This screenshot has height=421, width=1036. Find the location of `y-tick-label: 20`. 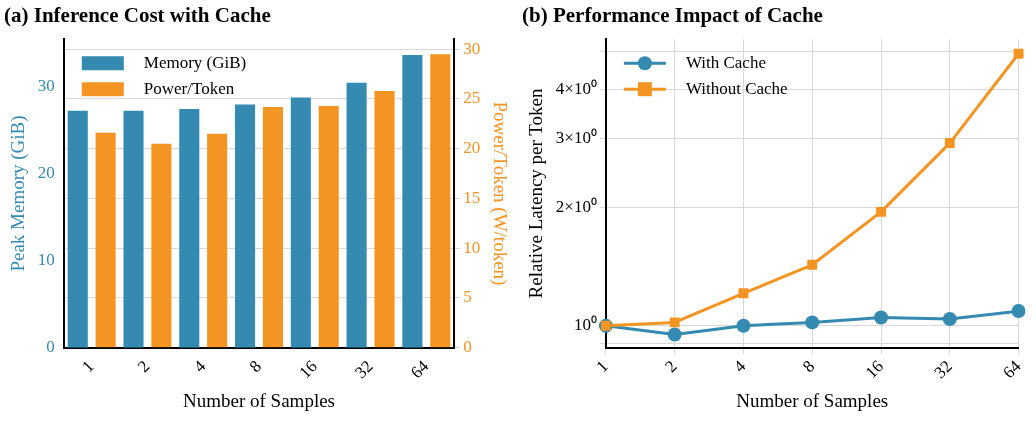

y-tick-label: 20 is located at coordinates (46, 172).